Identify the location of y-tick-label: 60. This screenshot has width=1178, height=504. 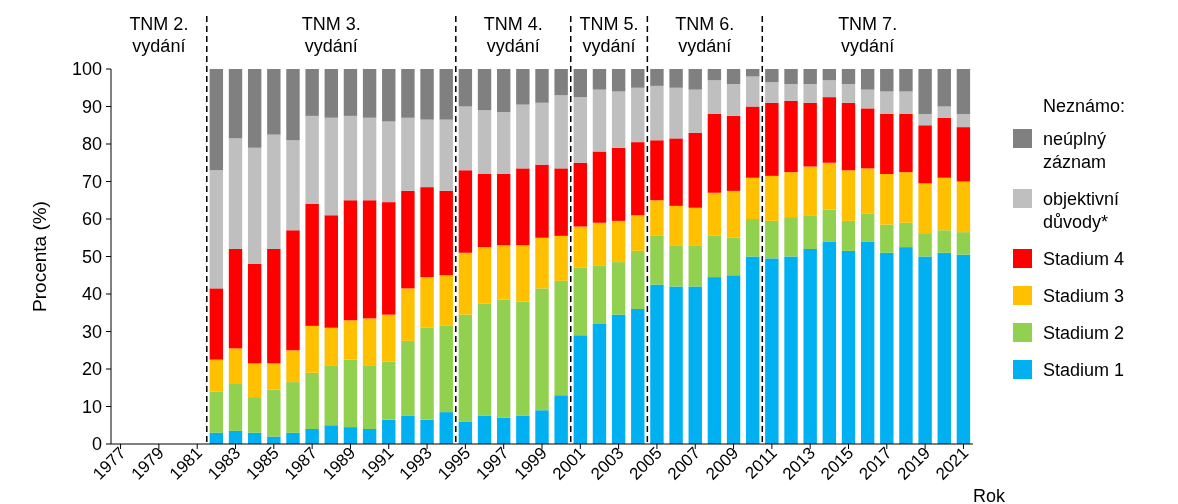
(91, 219).